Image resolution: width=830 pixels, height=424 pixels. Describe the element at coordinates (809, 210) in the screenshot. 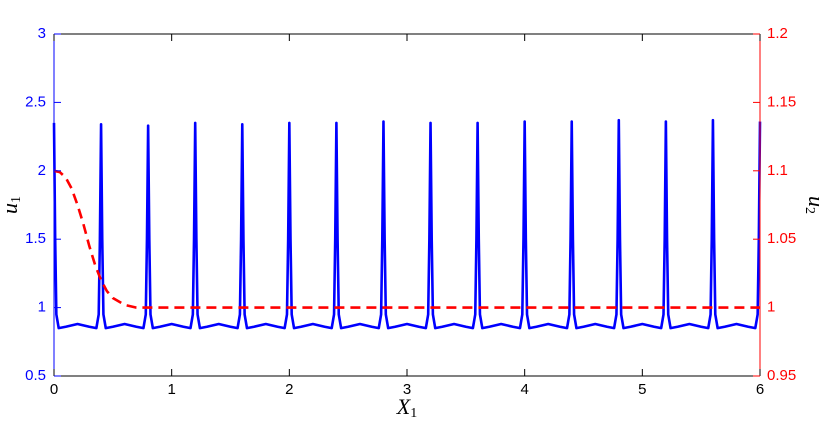

I see `y2-label-sub: 2` at that location.